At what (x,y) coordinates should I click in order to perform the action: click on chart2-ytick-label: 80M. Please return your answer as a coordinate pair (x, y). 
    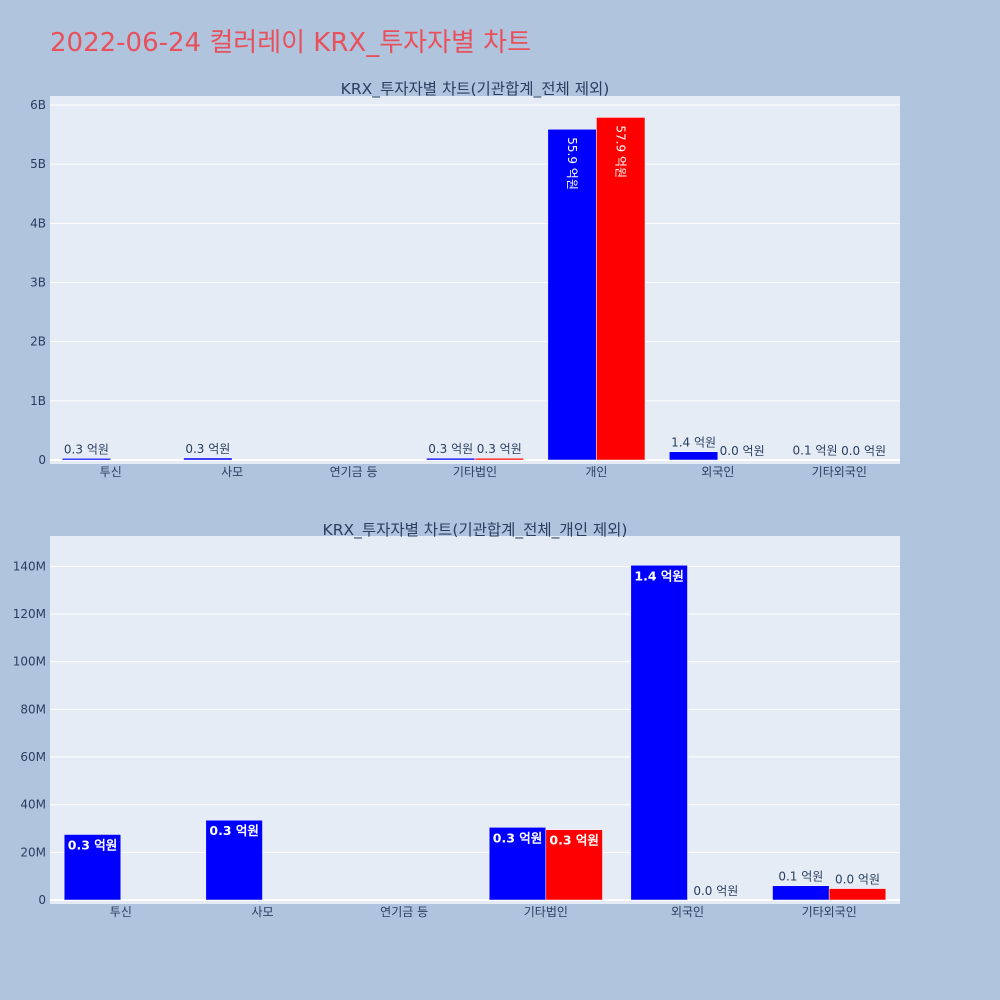
    Looking at the image, I should click on (33, 709).